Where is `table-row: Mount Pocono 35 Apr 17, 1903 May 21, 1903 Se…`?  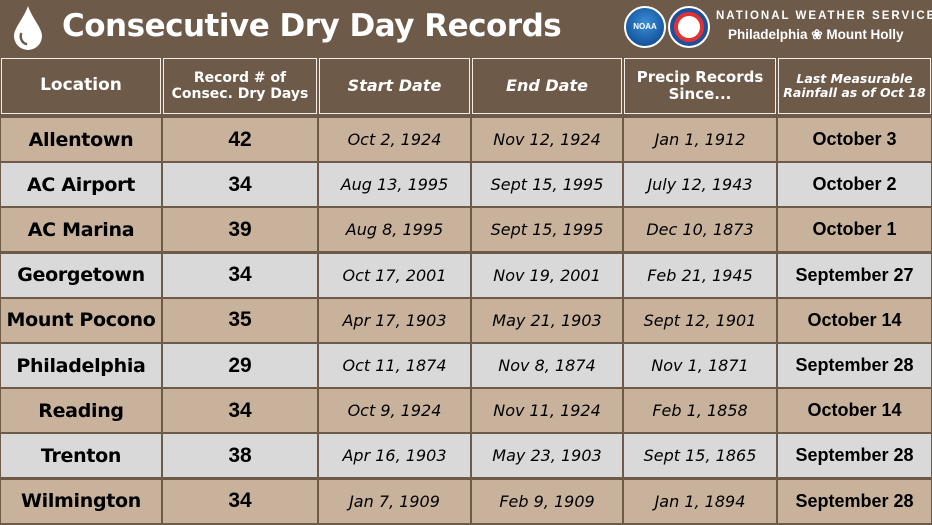 table-row: Mount Pocono 35 Apr 17, 1903 May 21, 1903 Se… is located at coordinates (466, 321).